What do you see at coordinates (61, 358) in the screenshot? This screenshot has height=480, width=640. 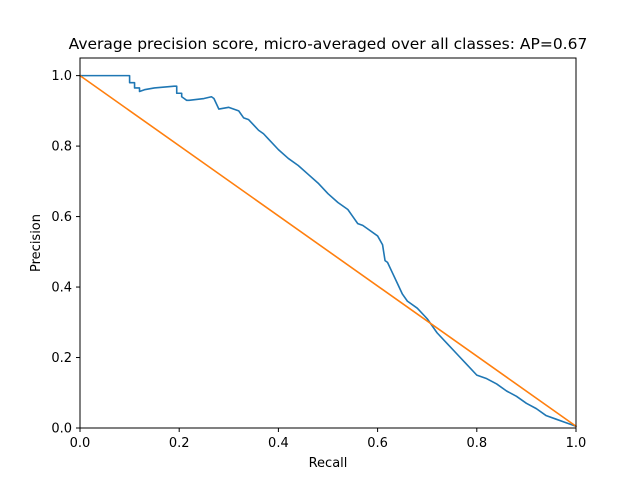 I see `y-tick-label: 0.2` at bounding box center [61, 358].